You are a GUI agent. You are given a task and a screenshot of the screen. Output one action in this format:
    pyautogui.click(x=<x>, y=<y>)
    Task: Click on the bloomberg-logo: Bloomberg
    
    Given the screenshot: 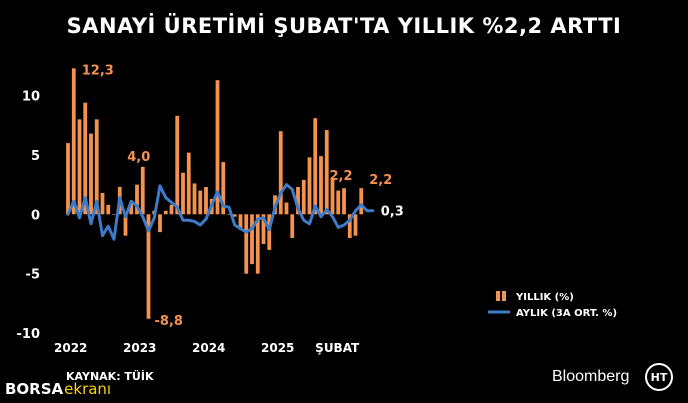 What is the action you would take?
    pyautogui.click(x=591, y=376)
    